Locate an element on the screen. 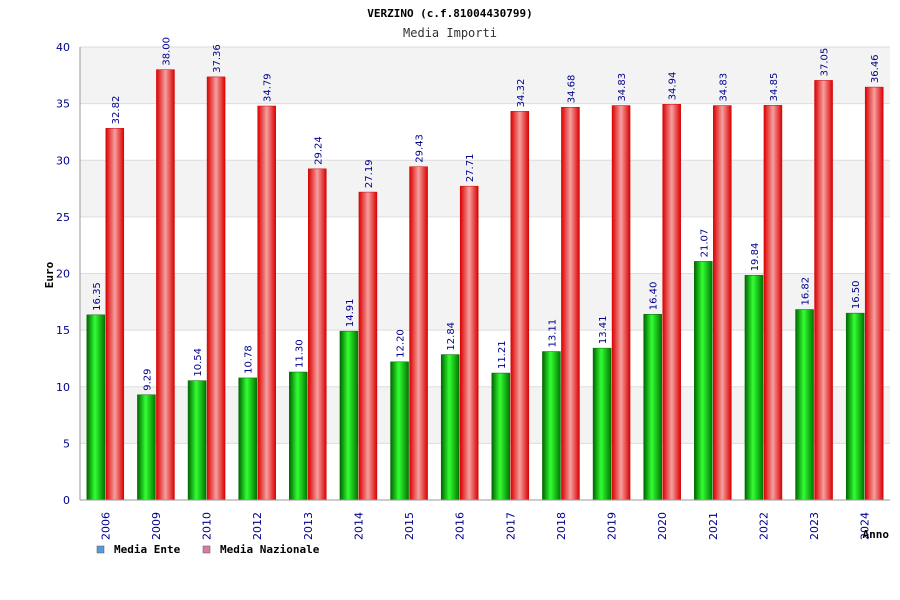 The height and width of the screenshot is (600, 900). x-tick-label: 2016 is located at coordinates (460, 526).